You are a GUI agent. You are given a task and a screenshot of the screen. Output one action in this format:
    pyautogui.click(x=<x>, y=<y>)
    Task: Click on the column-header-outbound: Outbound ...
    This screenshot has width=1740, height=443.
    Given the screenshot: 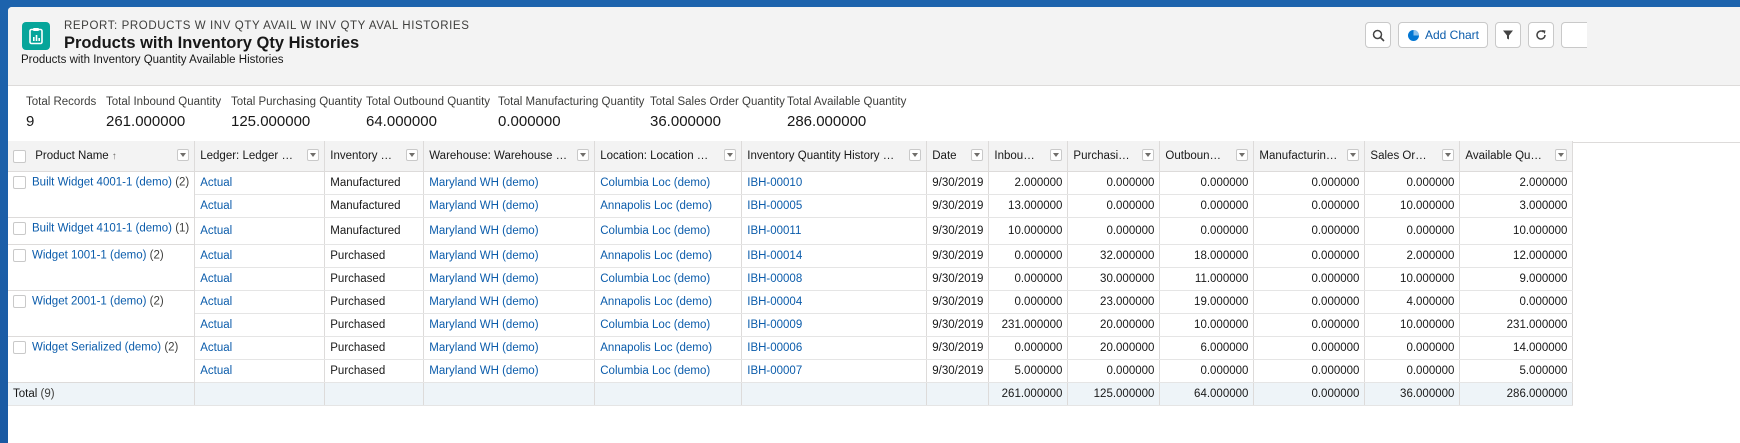 What is the action you would take?
    pyautogui.click(x=1207, y=156)
    